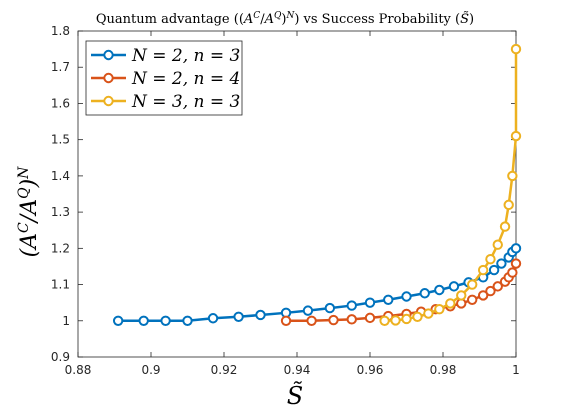  What do you see at coordinates (60, 31) in the screenshot?
I see `y-tick-label: 1.8` at bounding box center [60, 31].